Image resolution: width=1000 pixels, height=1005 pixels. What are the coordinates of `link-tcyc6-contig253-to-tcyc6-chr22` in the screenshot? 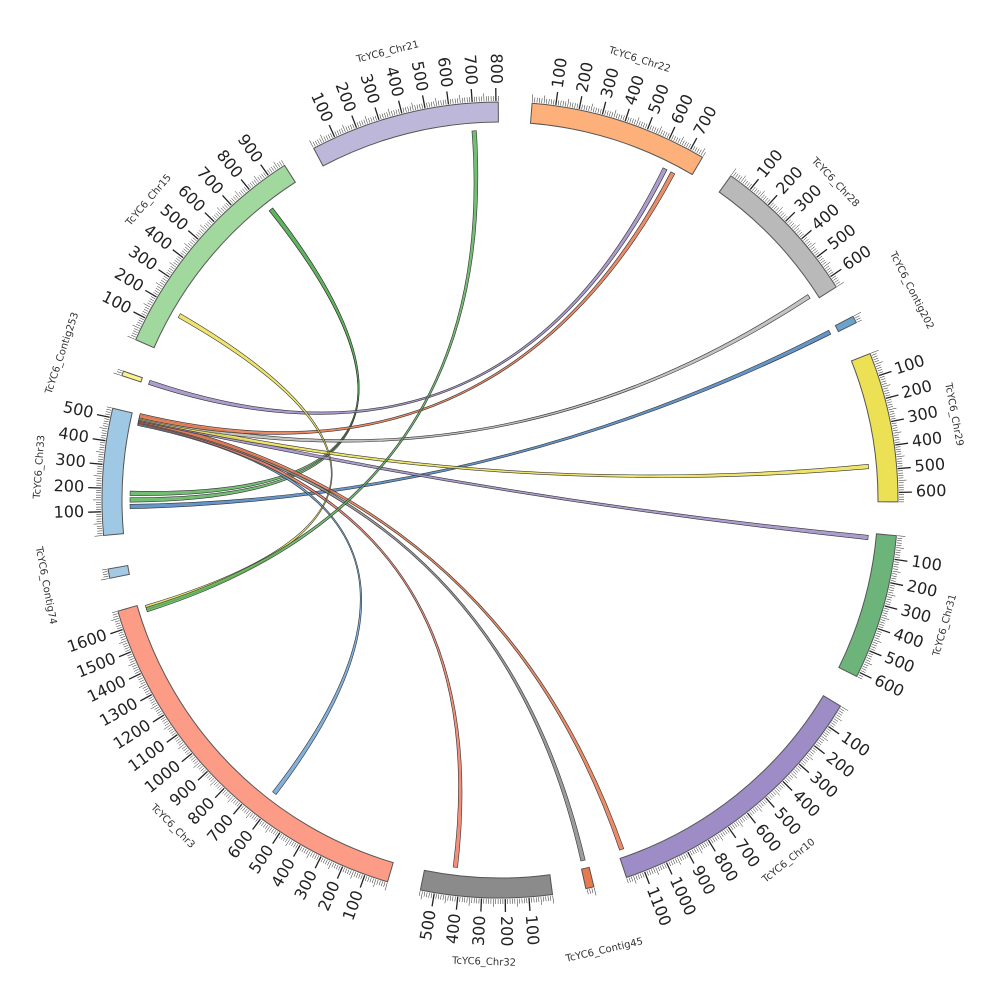 It's located at (408, 291).